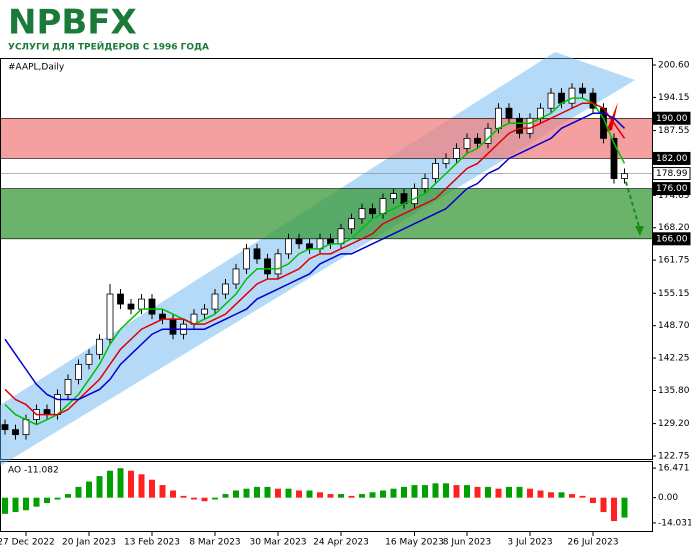  I want to click on y-tick-label: 168.20, so click(674, 228).